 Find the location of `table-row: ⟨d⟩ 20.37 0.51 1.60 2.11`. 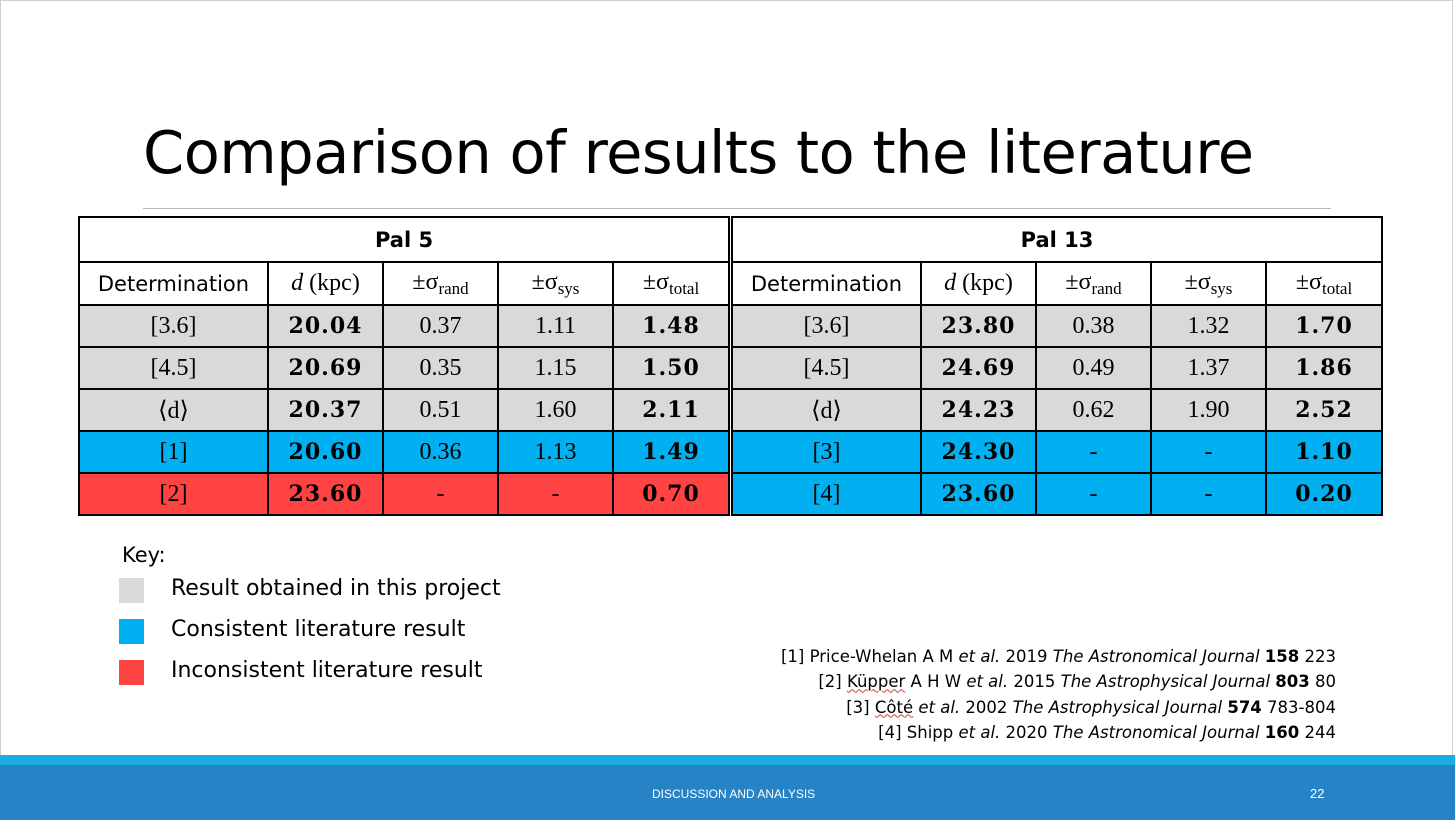

table-row: ⟨d⟩ 20.37 0.51 1.60 2.11 is located at coordinates (404, 410).